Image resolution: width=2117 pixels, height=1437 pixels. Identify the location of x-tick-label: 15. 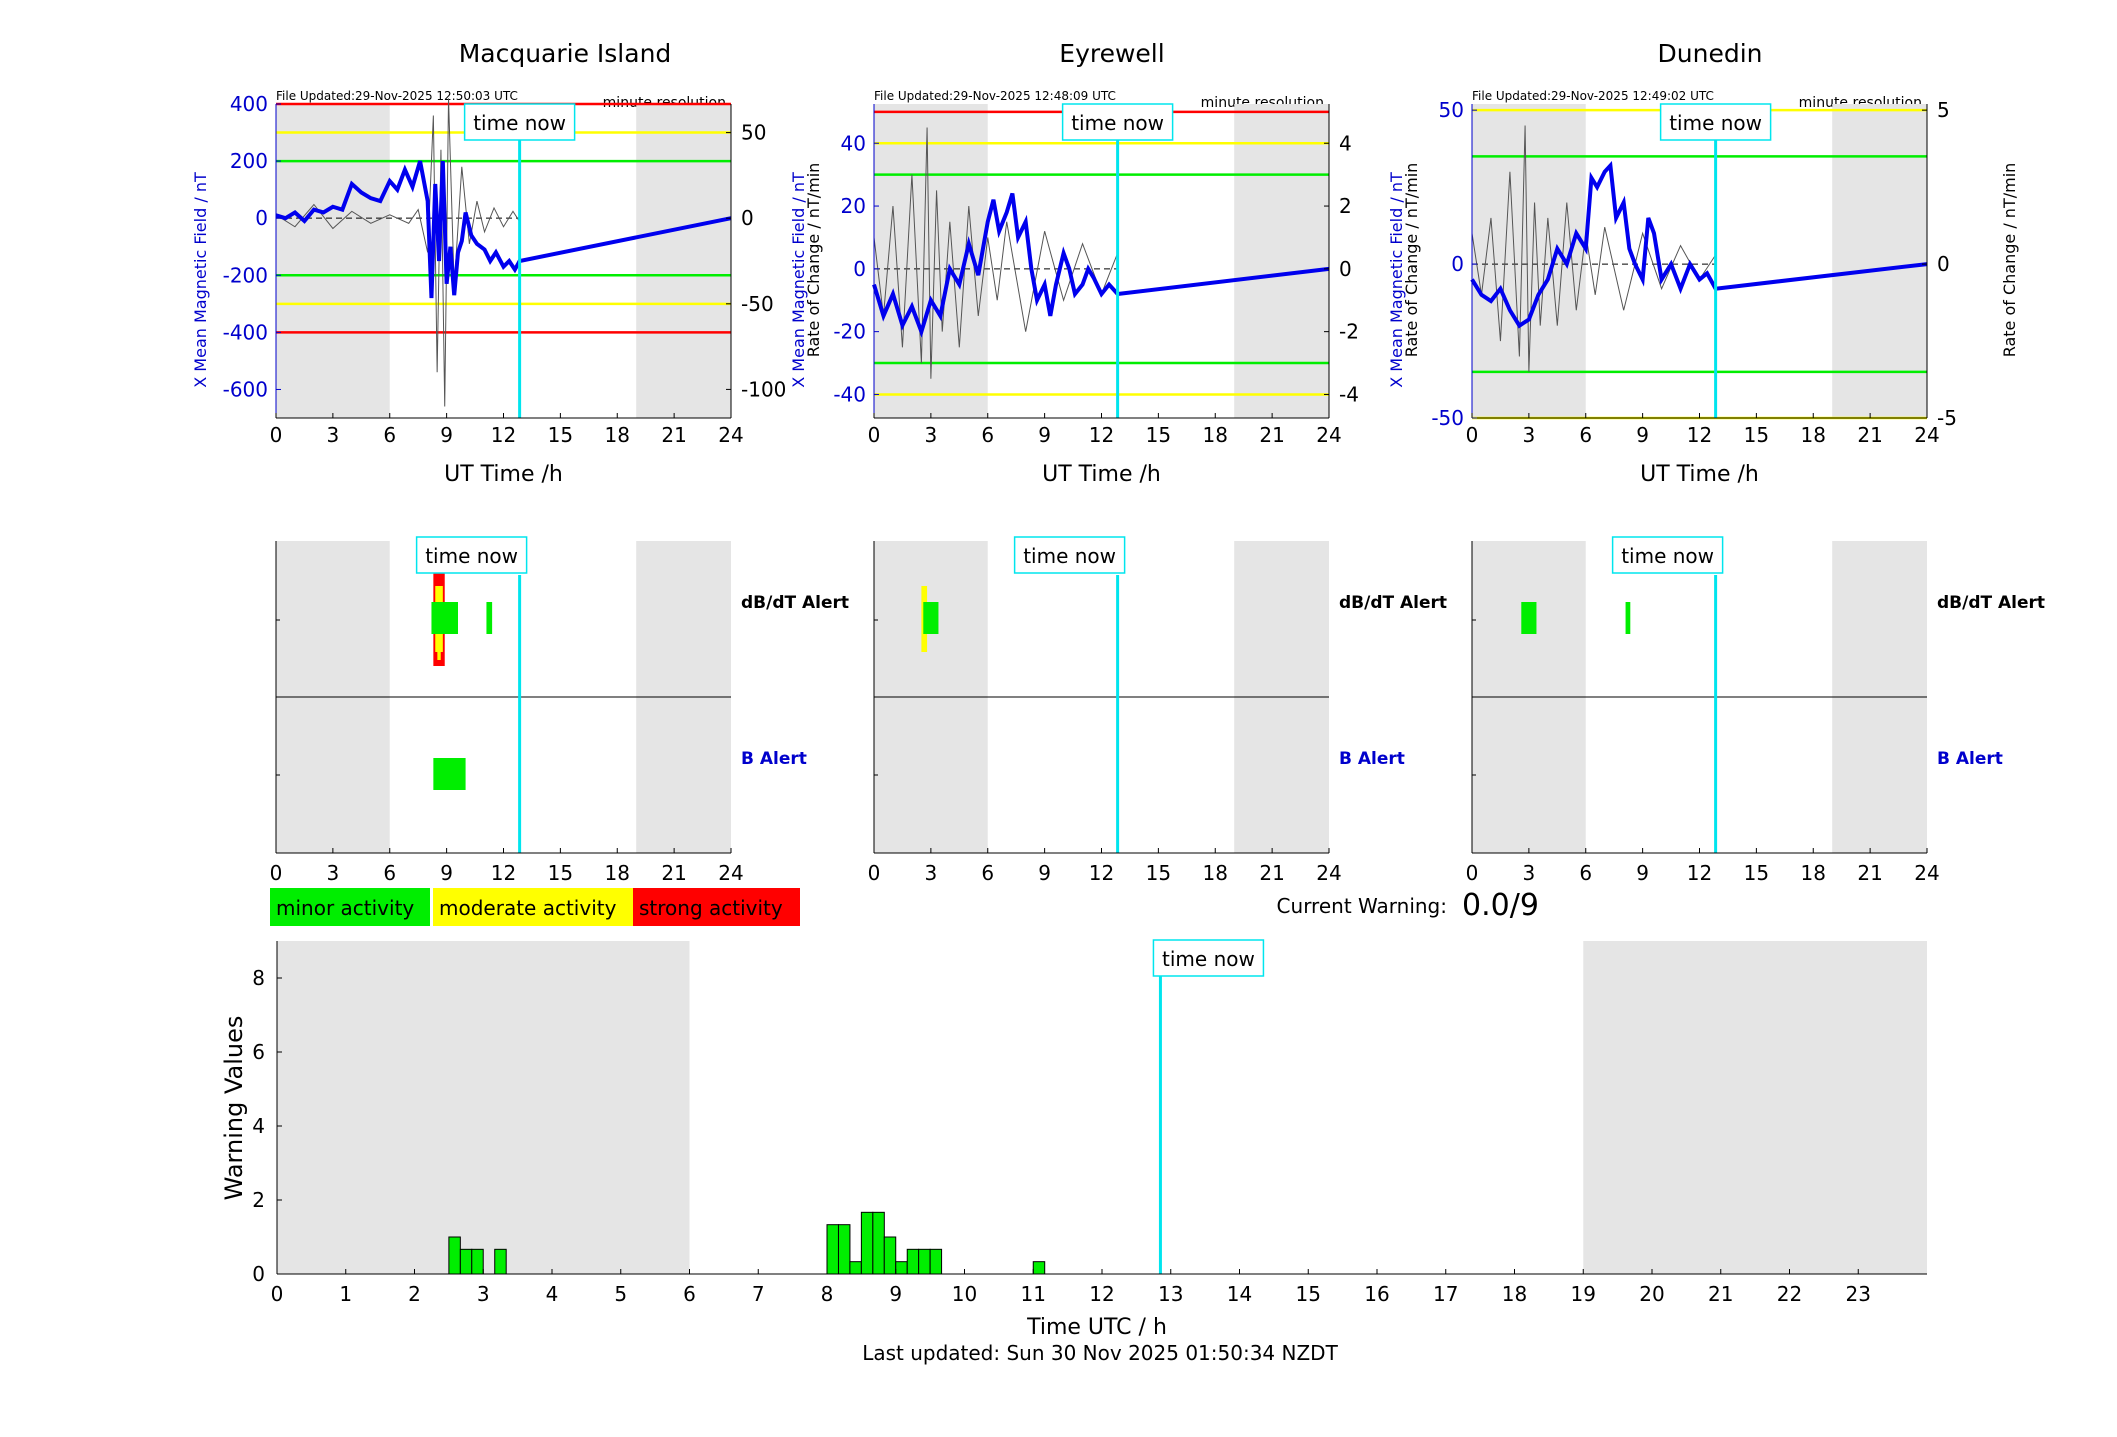
(1756, 873).